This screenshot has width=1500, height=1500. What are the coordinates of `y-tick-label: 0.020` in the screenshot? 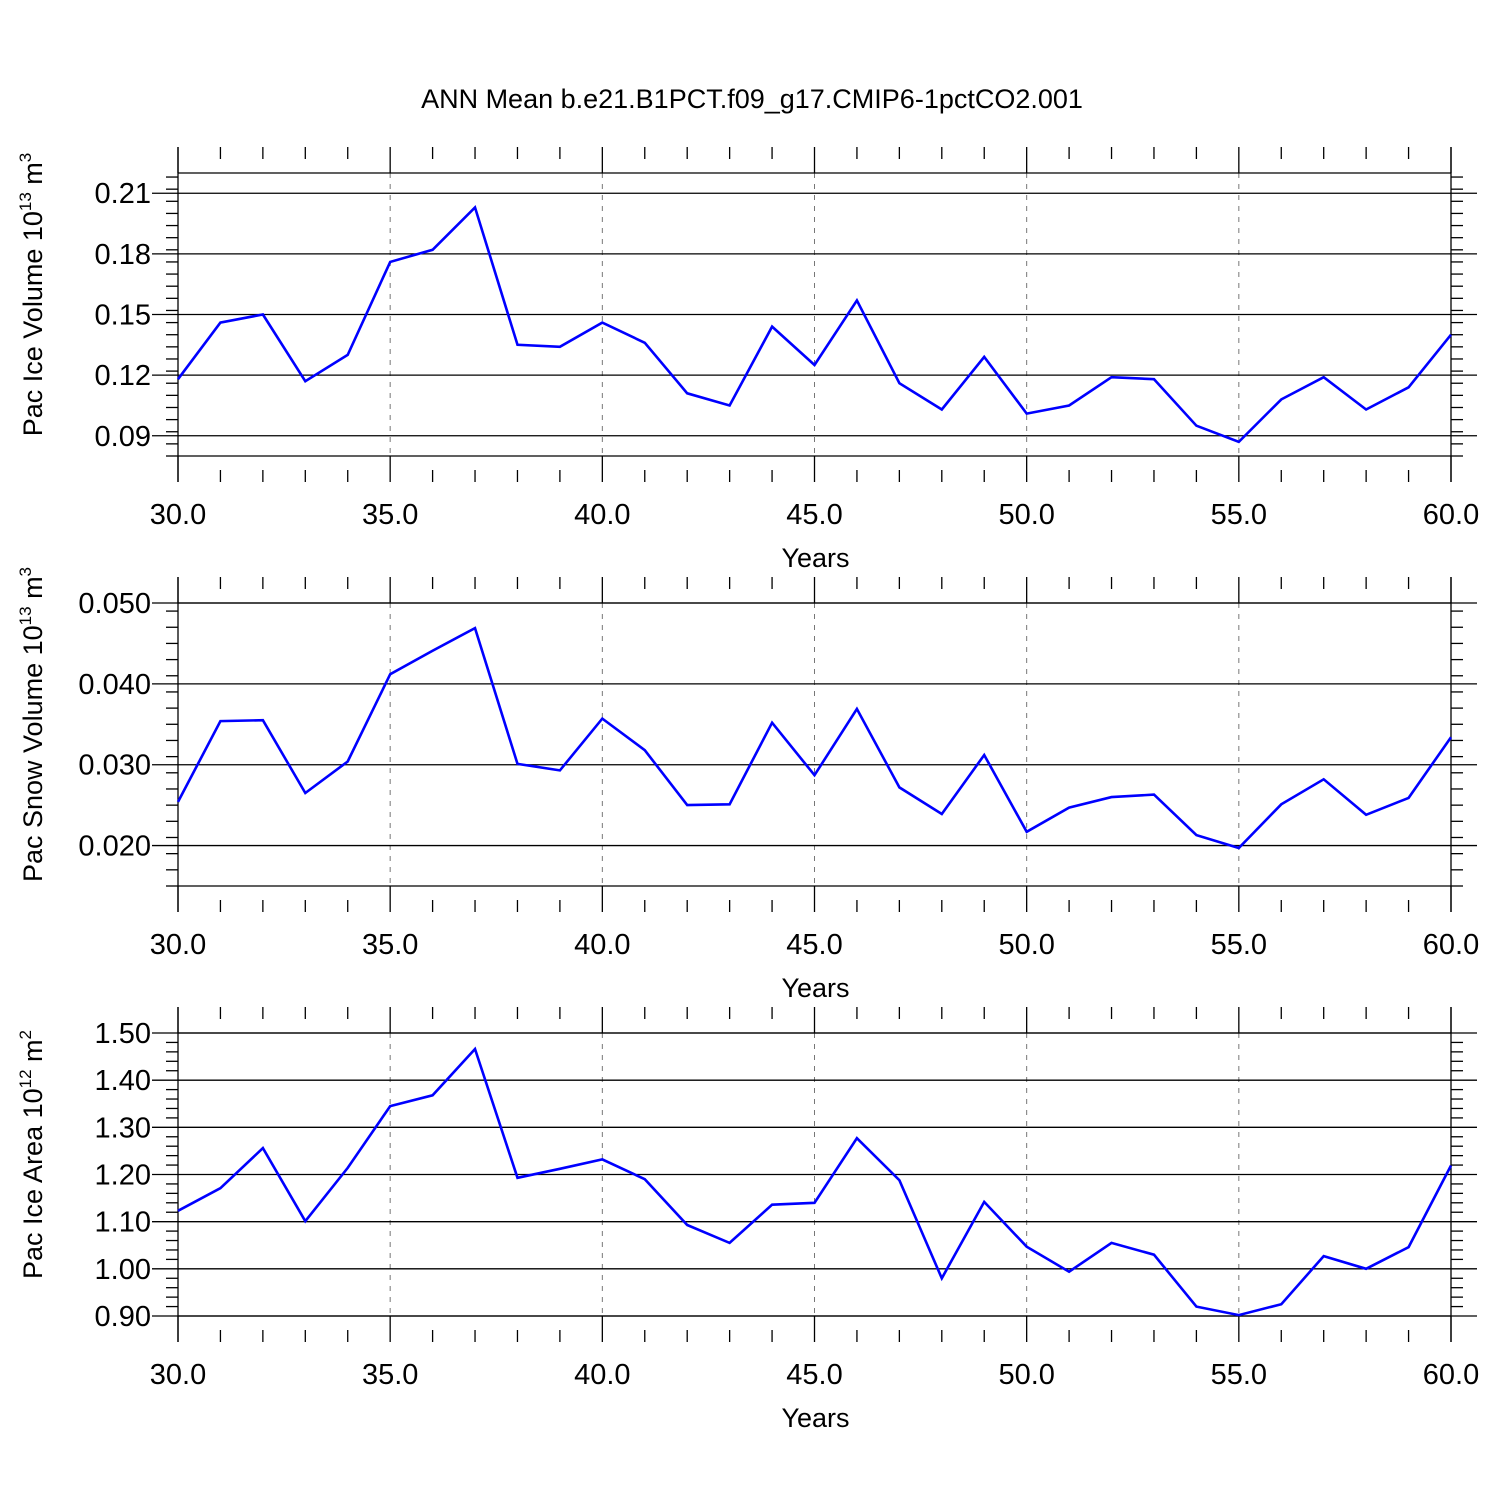 It's located at (114, 847).